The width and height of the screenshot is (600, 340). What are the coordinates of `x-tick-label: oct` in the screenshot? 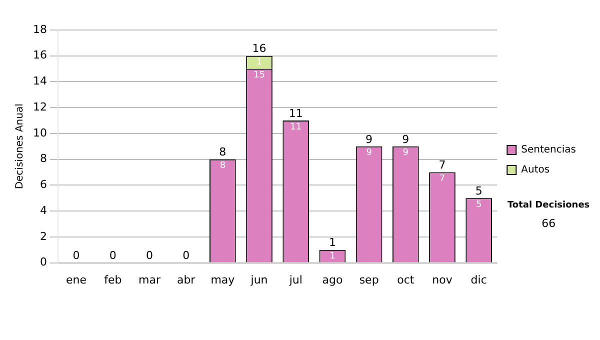 It's located at (406, 279).